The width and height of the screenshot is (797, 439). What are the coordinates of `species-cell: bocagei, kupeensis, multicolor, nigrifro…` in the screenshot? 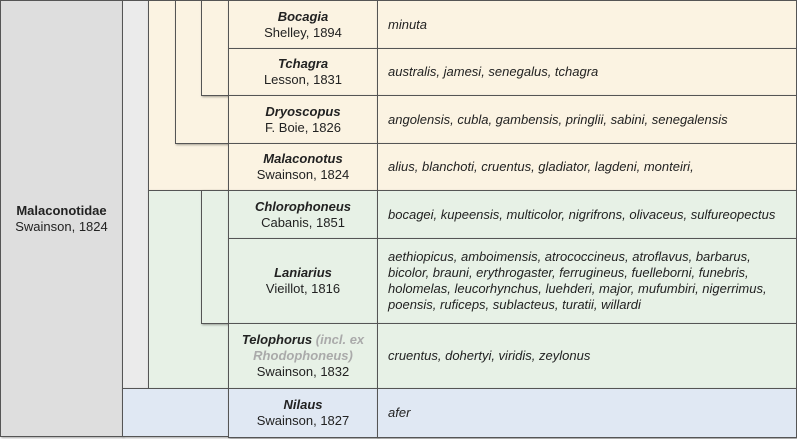 It's located at (587, 214).